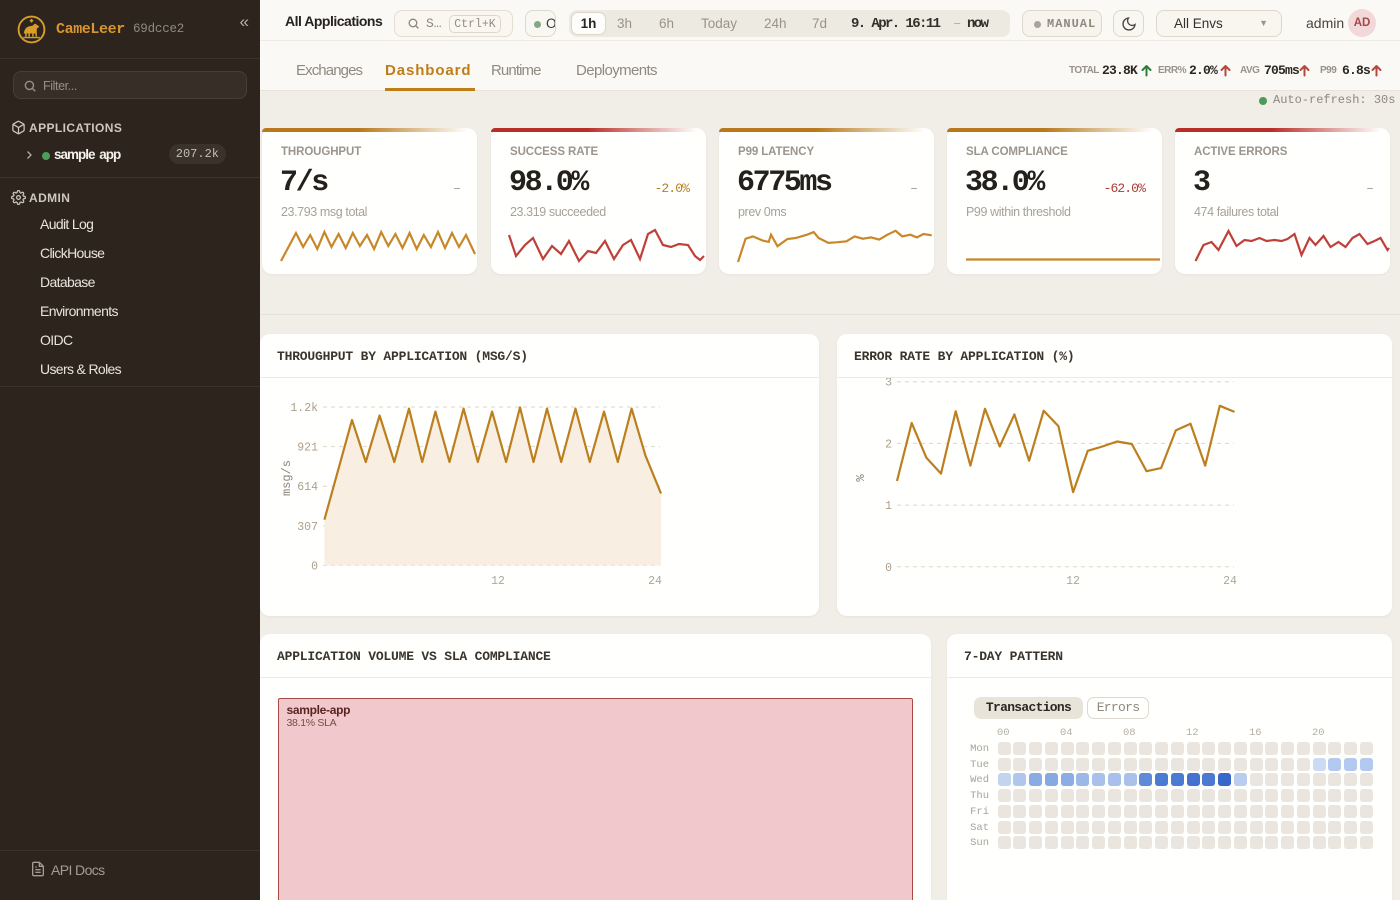 The image size is (1400, 900). What do you see at coordinates (307, 448) in the screenshot?
I see `svg-text: 921` at bounding box center [307, 448].